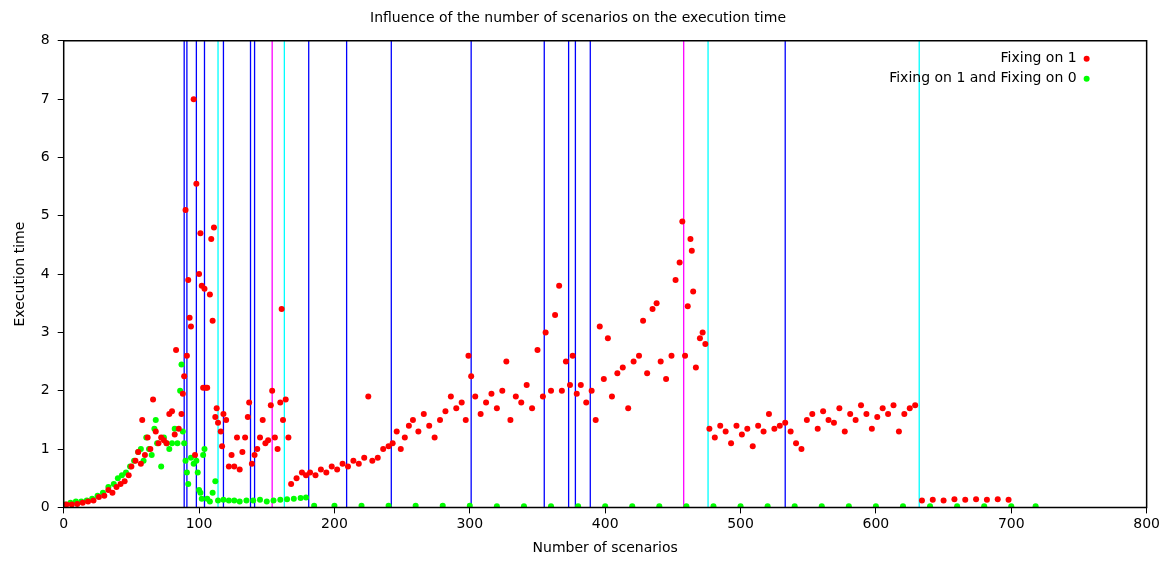  I want to click on y-tick-label: 0, so click(45, 506).